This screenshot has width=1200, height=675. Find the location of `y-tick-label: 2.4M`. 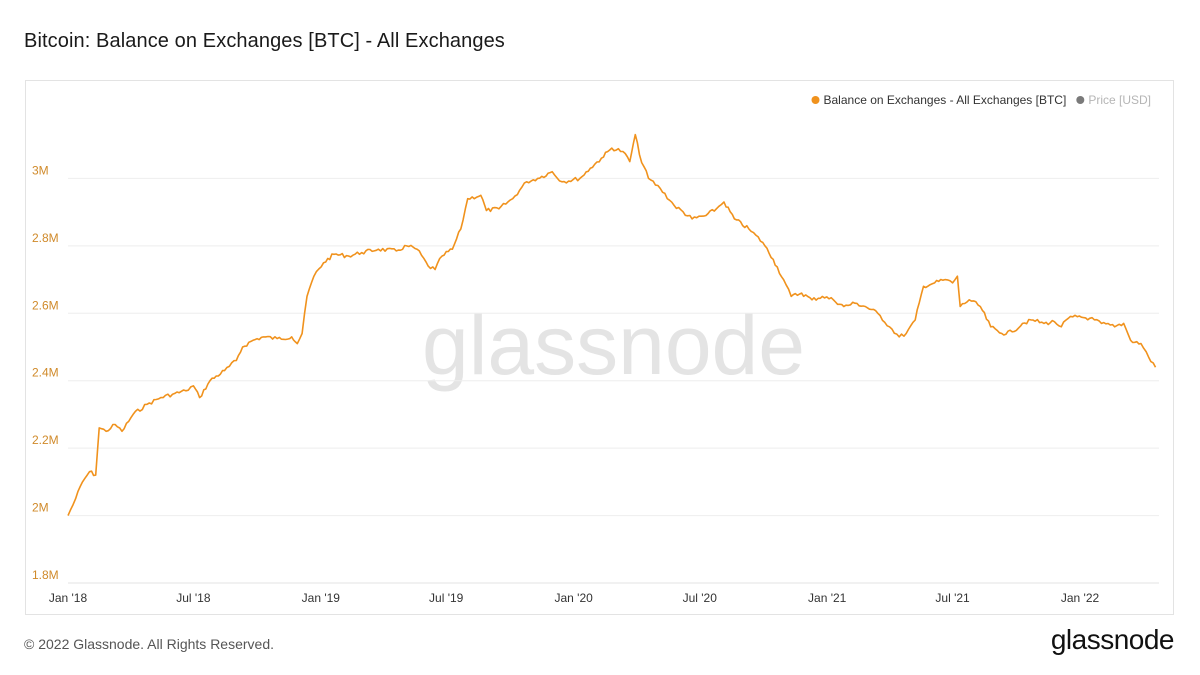

y-tick-label: 2.4M is located at coordinates (45, 373).